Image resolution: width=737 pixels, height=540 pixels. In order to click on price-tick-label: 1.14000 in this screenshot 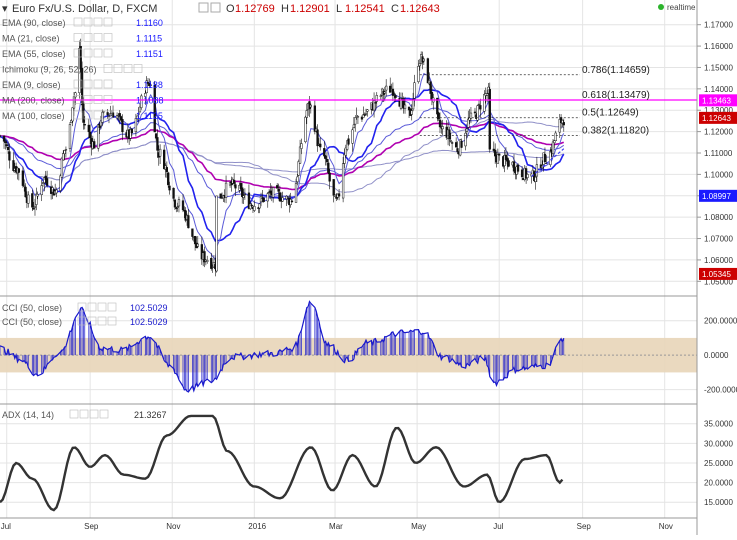, I will do `click(718, 89)`.